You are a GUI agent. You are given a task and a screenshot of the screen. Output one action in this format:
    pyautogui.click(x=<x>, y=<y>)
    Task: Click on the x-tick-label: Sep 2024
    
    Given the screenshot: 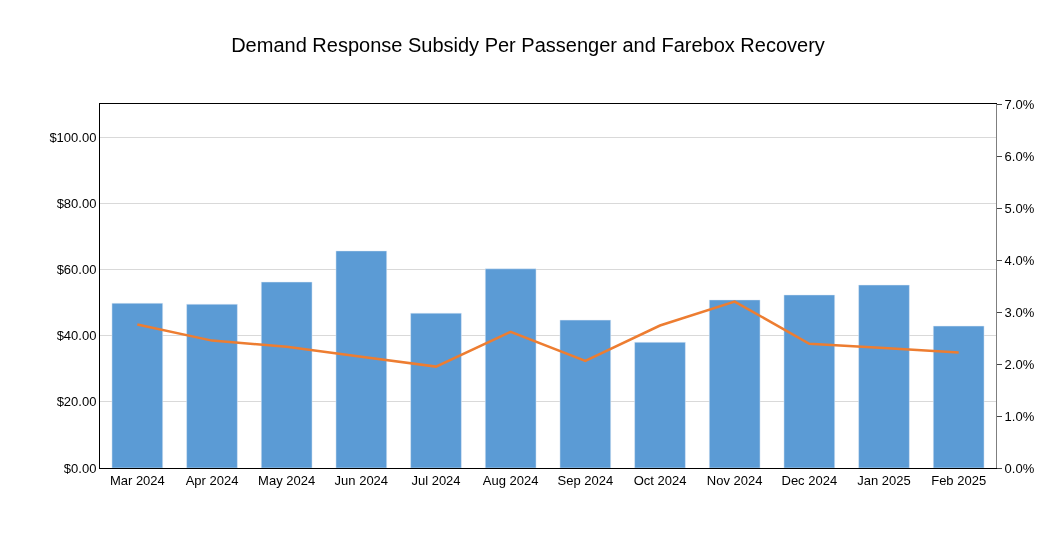 What is the action you would take?
    pyautogui.click(x=585, y=480)
    